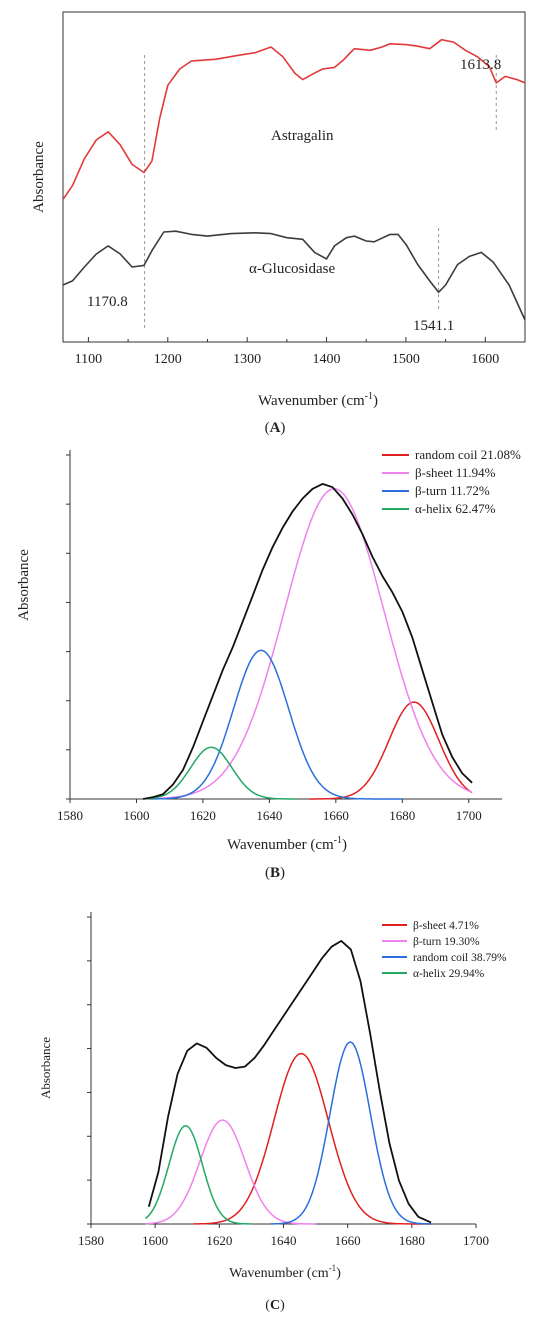 The width and height of the screenshot is (550, 1319). What do you see at coordinates (292, 269) in the screenshot?
I see `panel-a-series-label-glucosidase: α-Glucosidase` at bounding box center [292, 269].